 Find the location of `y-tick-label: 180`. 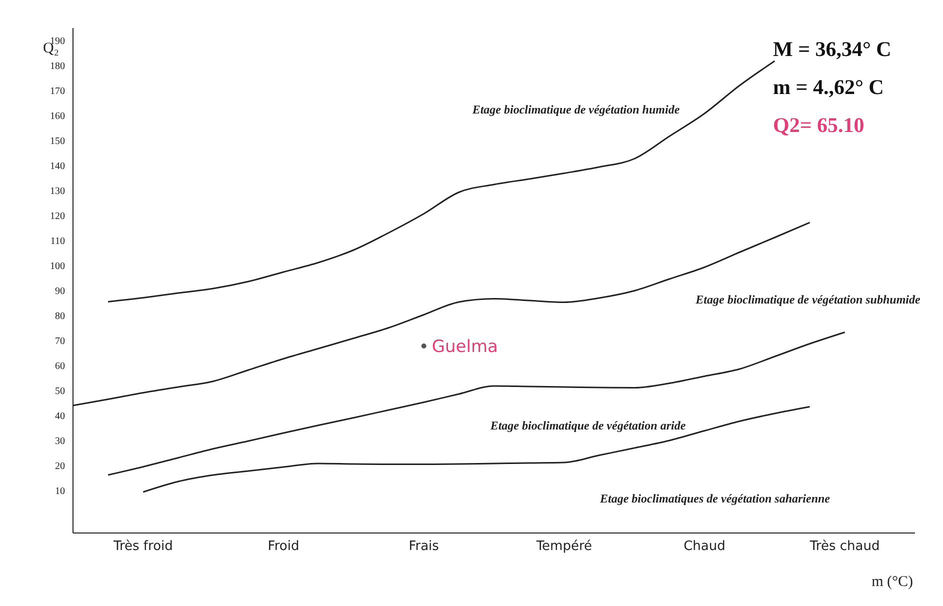

y-tick-label: 180 is located at coordinates (57, 66).